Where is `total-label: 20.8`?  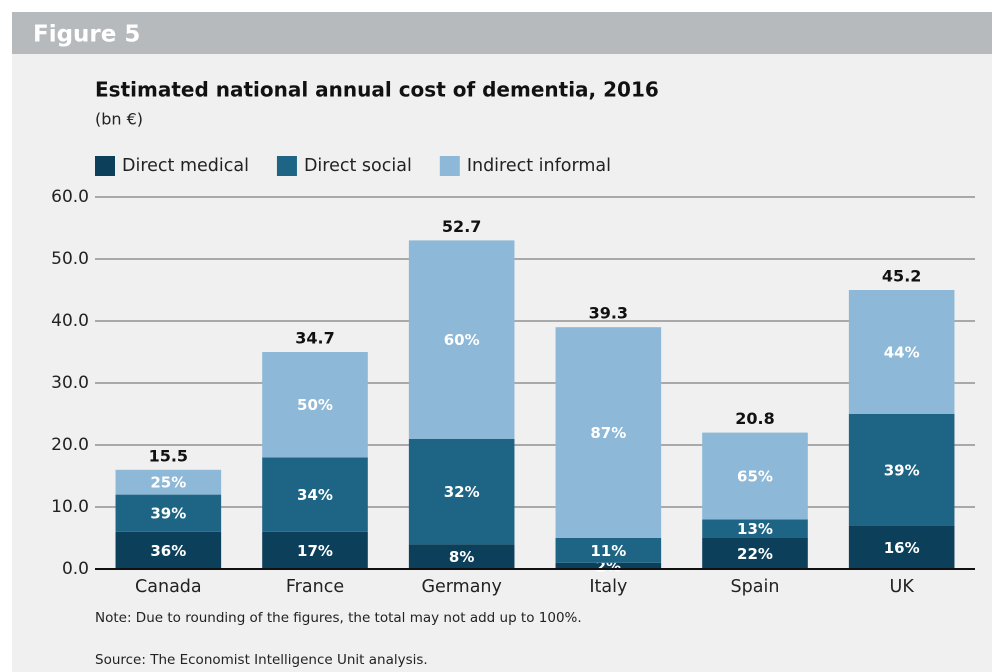 total-label: 20.8 is located at coordinates (754, 418).